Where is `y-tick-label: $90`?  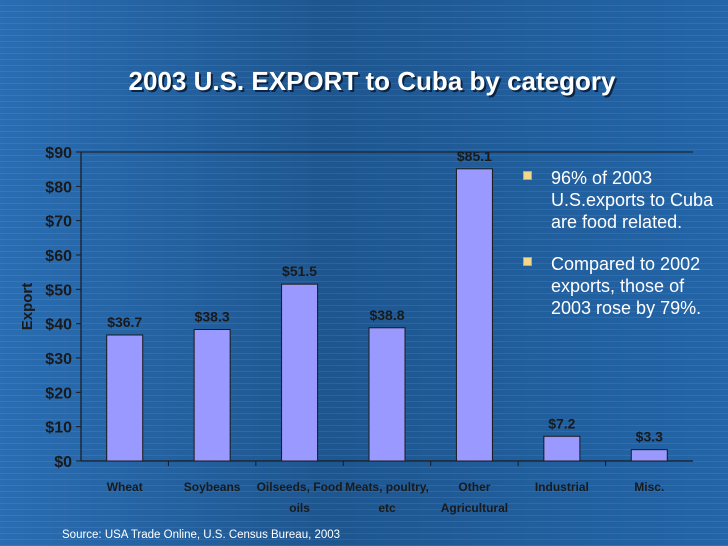 y-tick-label: $90 is located at coordinates (58, 153).